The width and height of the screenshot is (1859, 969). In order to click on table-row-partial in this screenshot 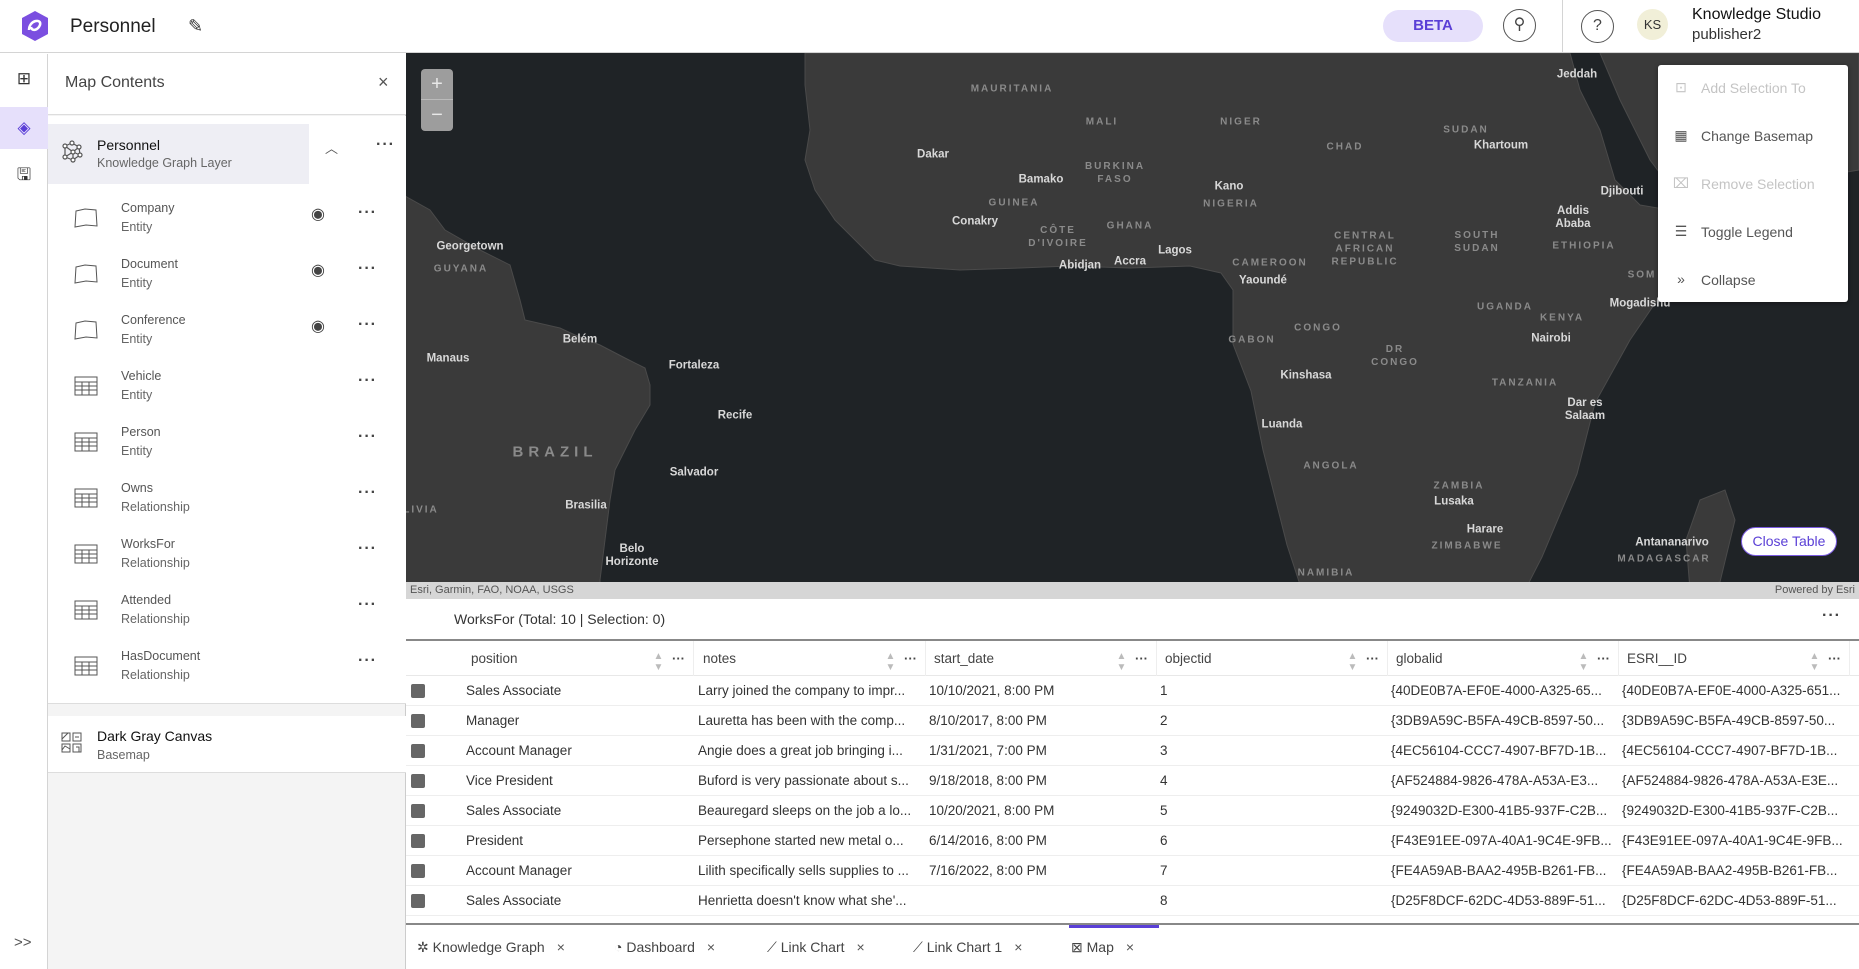, I will do `click(1132, 919)`.